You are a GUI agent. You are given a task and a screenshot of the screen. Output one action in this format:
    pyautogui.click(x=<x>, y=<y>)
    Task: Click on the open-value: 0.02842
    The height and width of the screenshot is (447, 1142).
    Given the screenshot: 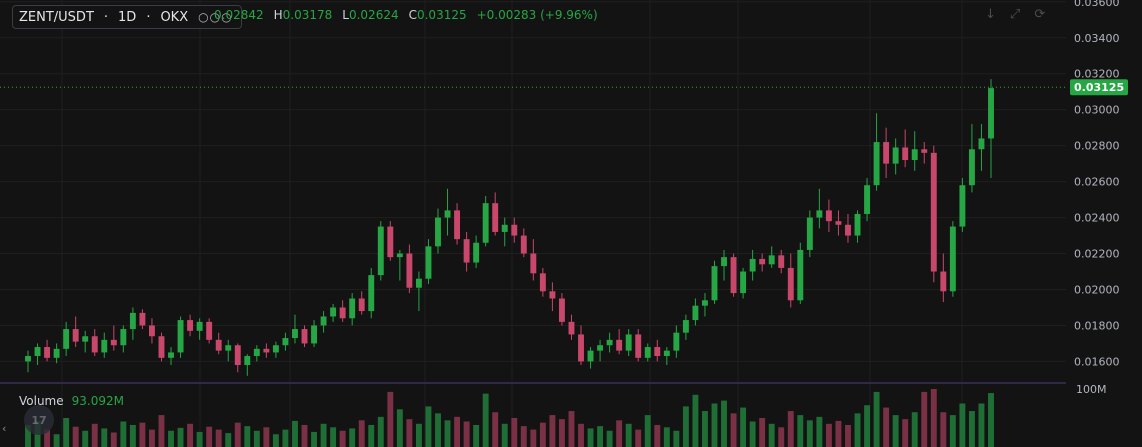 What is the action you would take?
    pyautogui.click(x=239, y=15)
    